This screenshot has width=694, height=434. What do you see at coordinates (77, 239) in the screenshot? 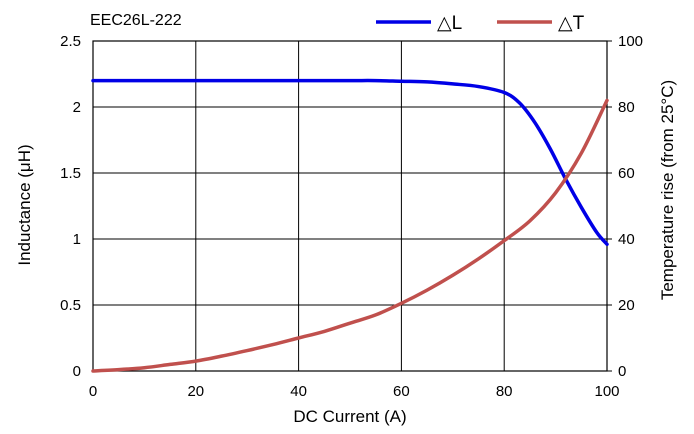
I see `y-tick-label: 1` at bounding box center [77, 239].